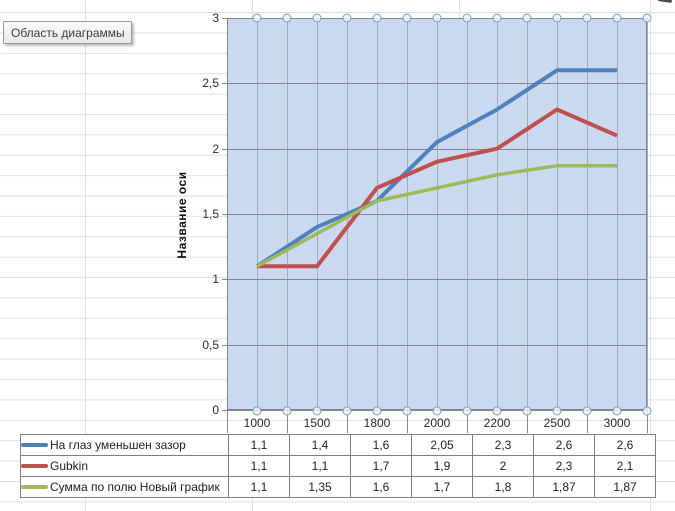 This screenshot has height=511, width=675. I want to click on x-axis-category-label: 3000, so click(617, 423).